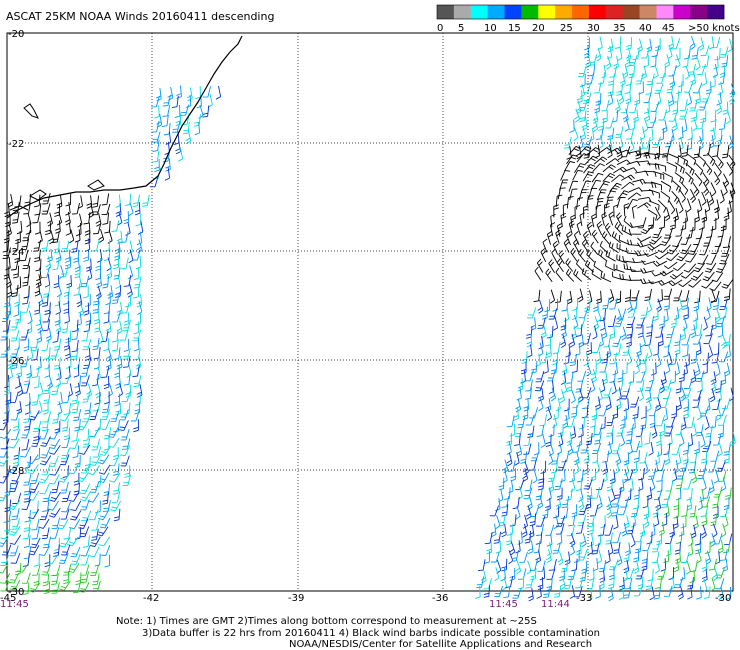  Describe the element at coordinates (16, 252) in the screenshot. I see `lat-label: -24` at that location.